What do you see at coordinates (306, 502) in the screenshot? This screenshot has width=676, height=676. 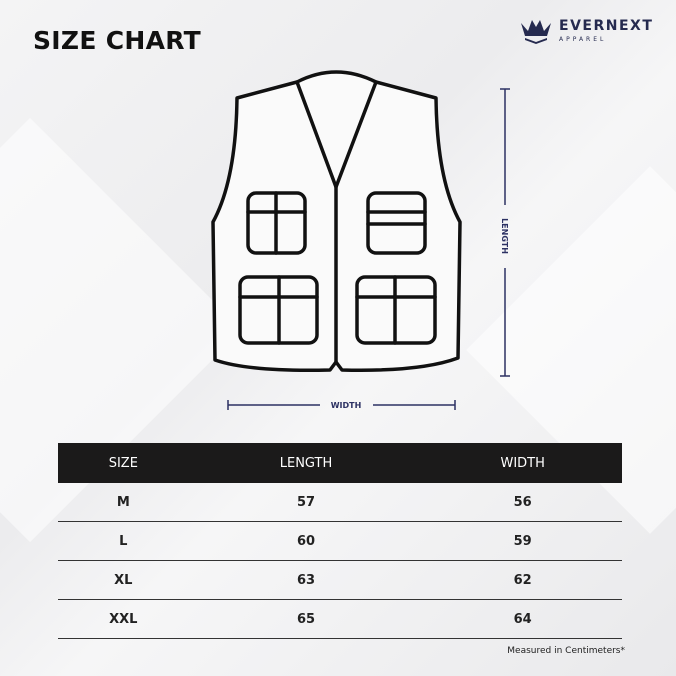 I see `cell-length: 57` at bounding box center [306, 502].